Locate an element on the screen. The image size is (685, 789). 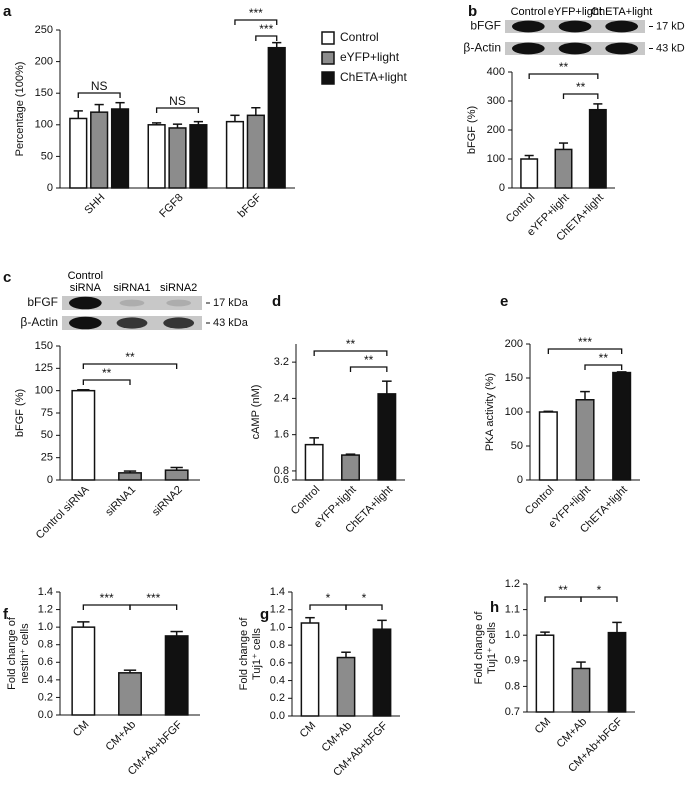
lane-label-box: Control siRNA is located at coordinates (85, 282).